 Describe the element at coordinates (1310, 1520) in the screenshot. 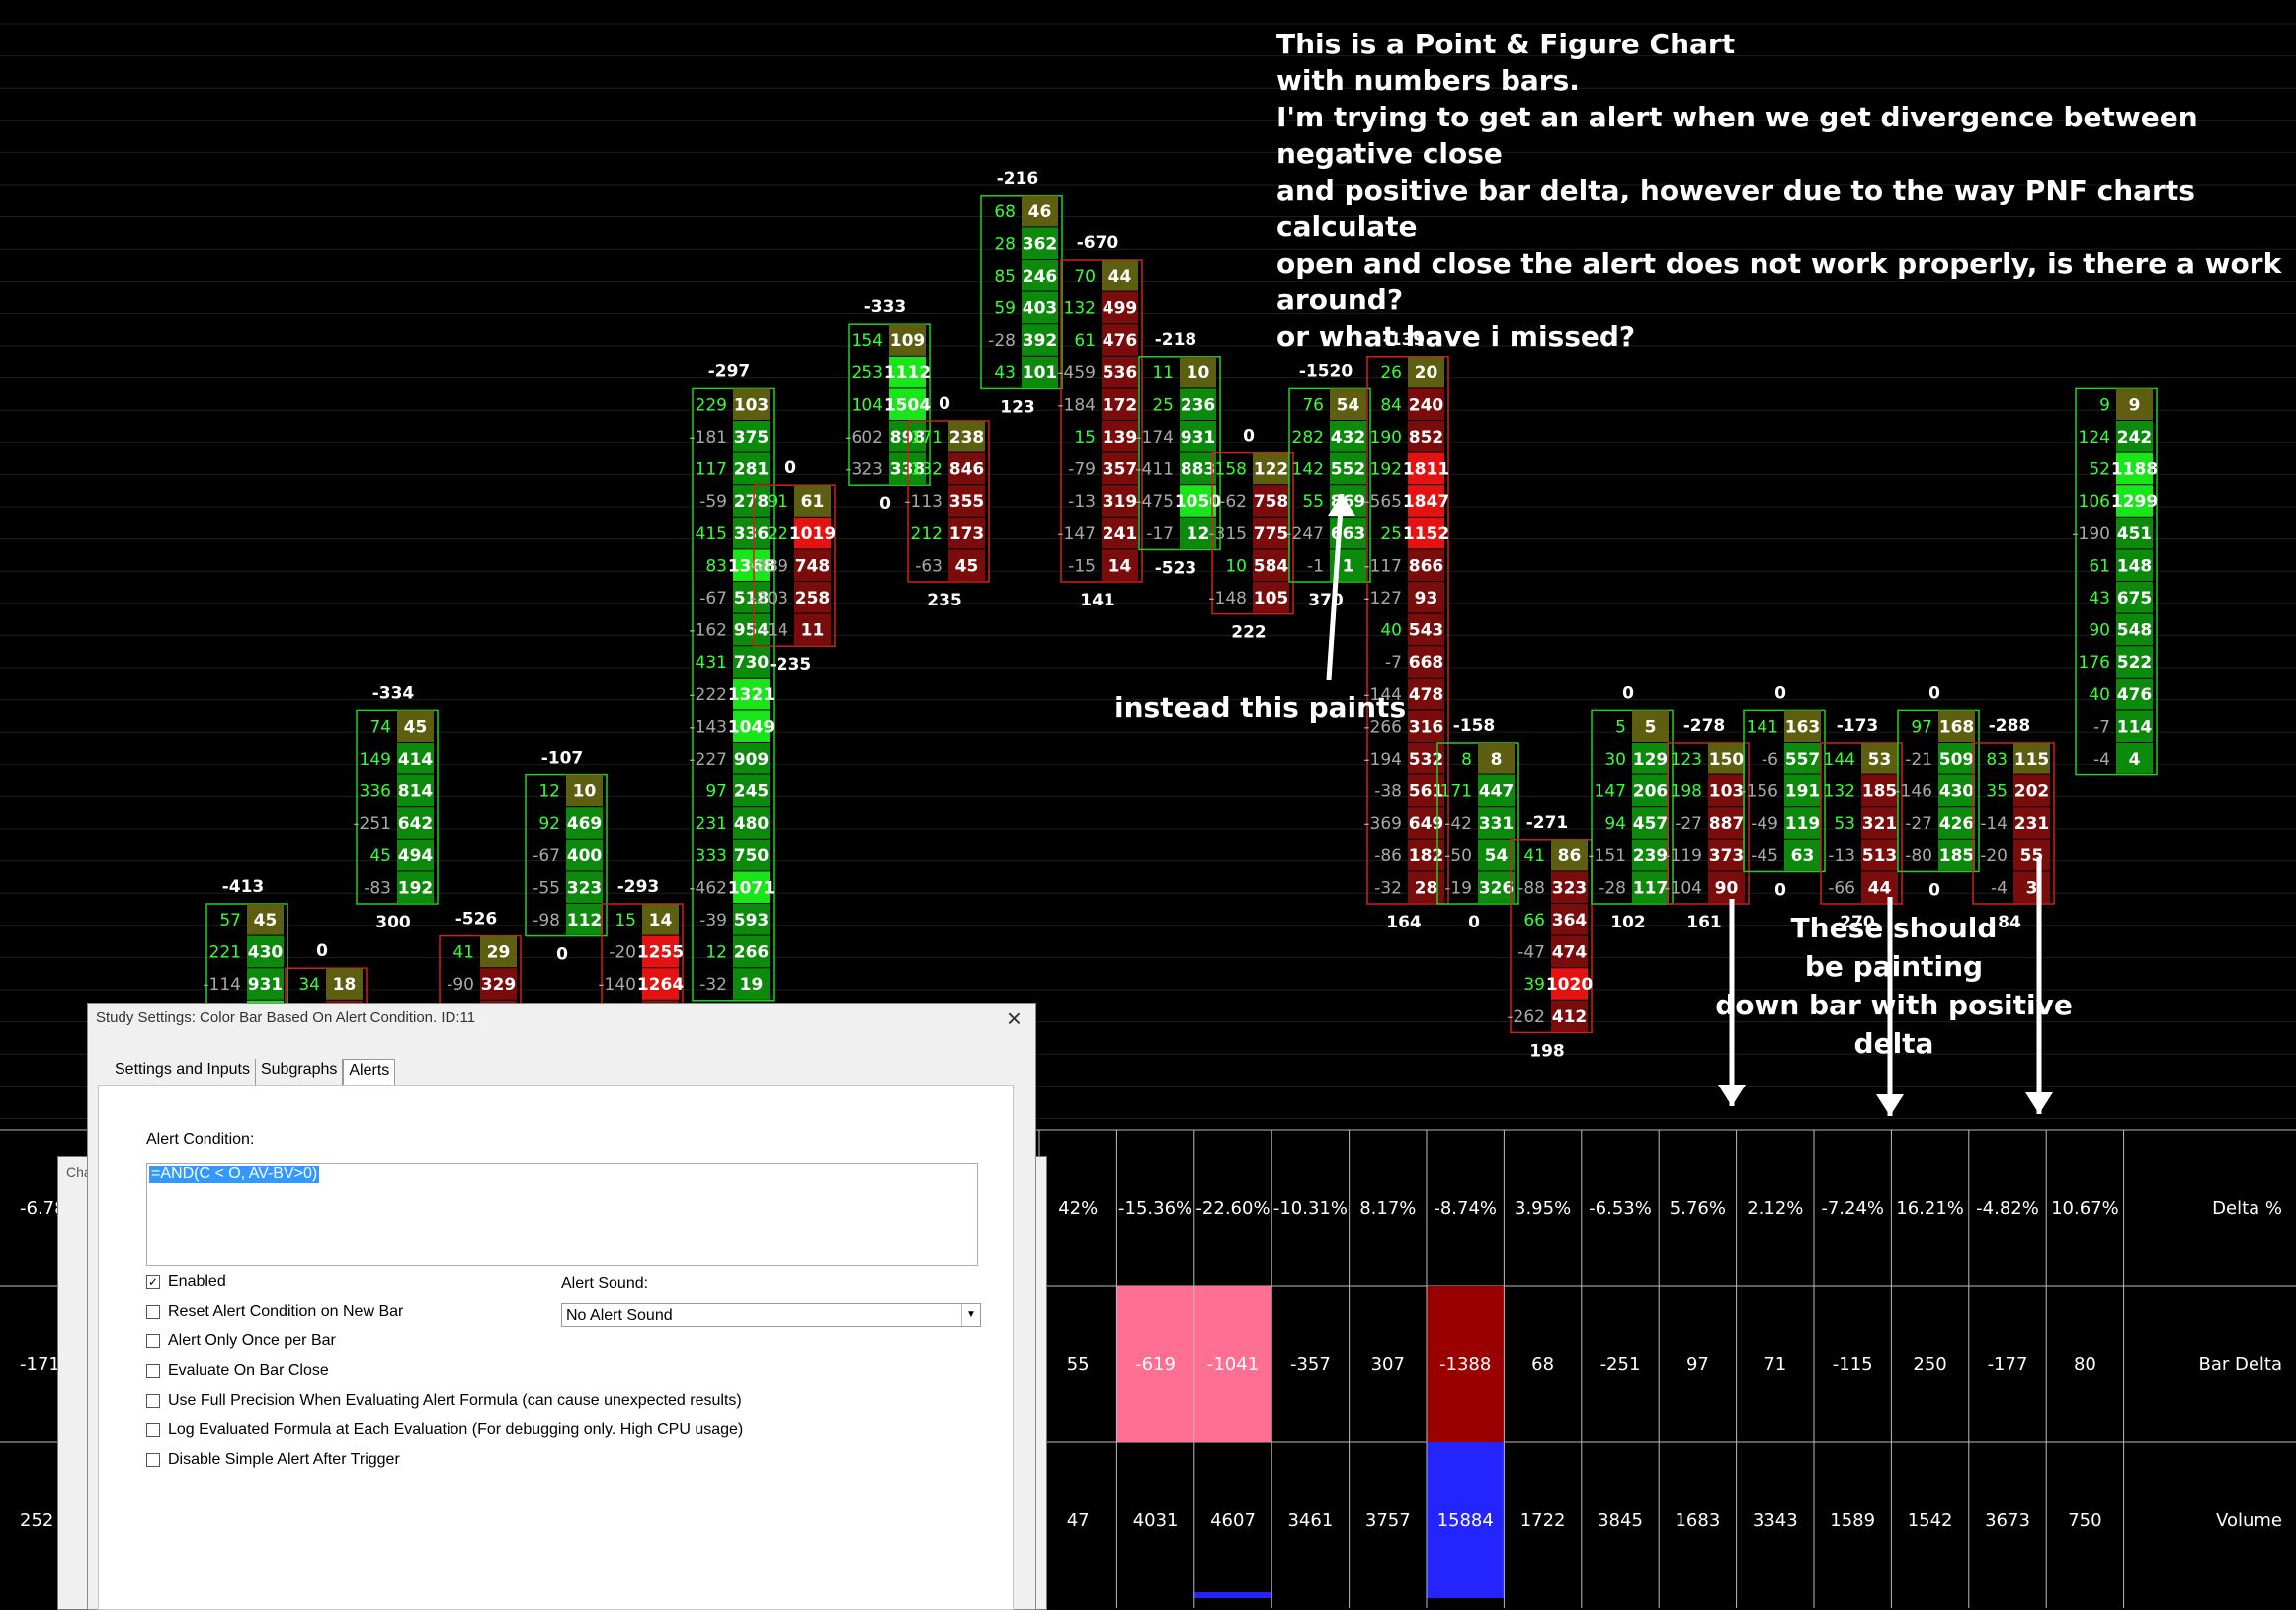

I see `volume-cell: 3461` at that location.